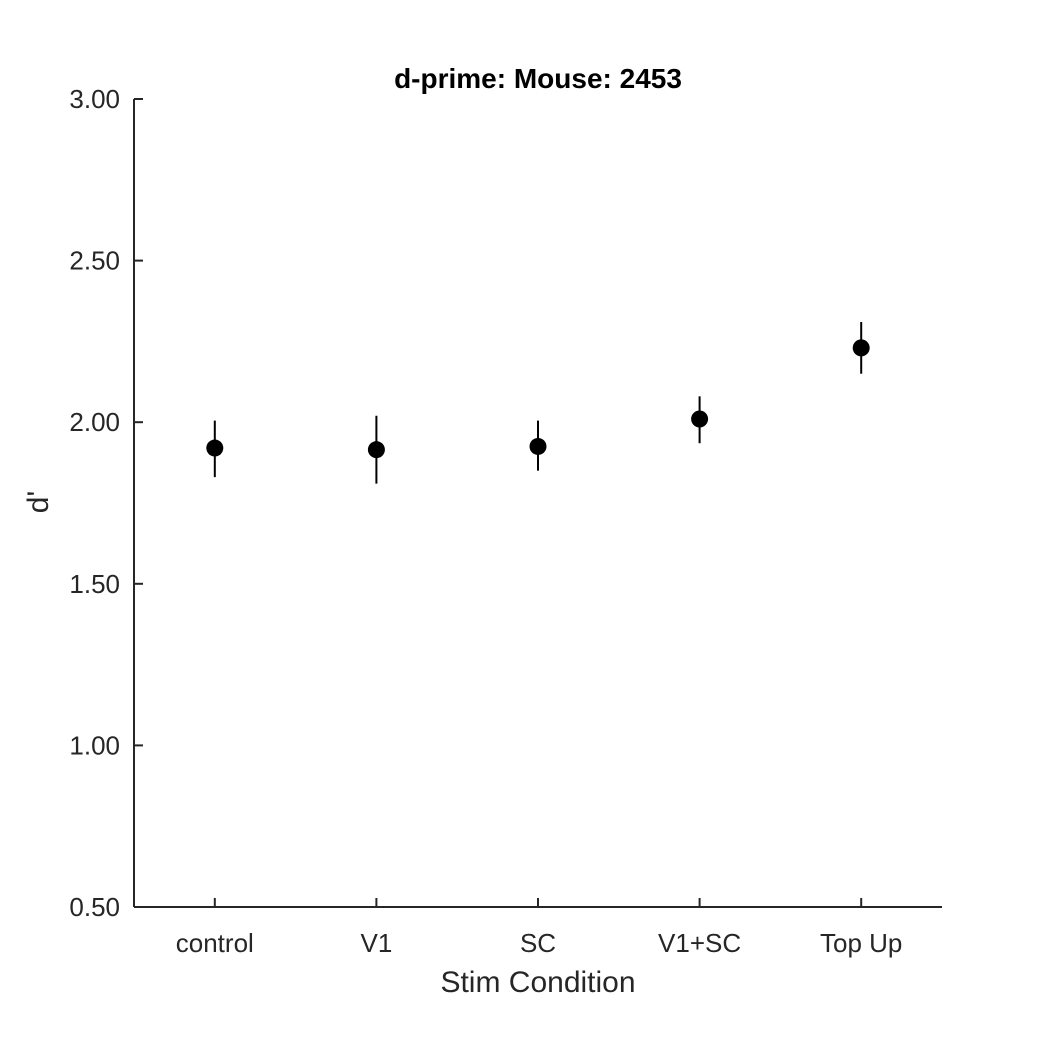 The height and width of the screenshot is (1042, 1042). Describe the element at coordinates (699, 943) in the screenshot. I see `x-tick-label: V1+SC` at that location.